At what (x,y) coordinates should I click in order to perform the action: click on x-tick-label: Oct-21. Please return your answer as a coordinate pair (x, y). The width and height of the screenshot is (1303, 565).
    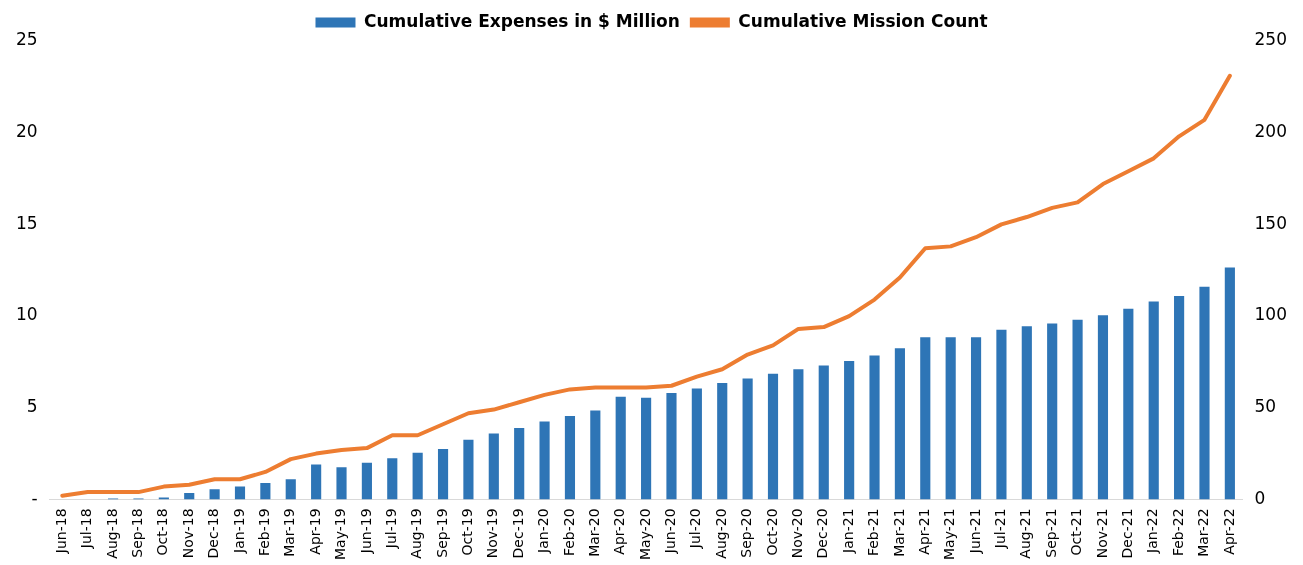
    Looking at the image, I should click on (1076, 532).